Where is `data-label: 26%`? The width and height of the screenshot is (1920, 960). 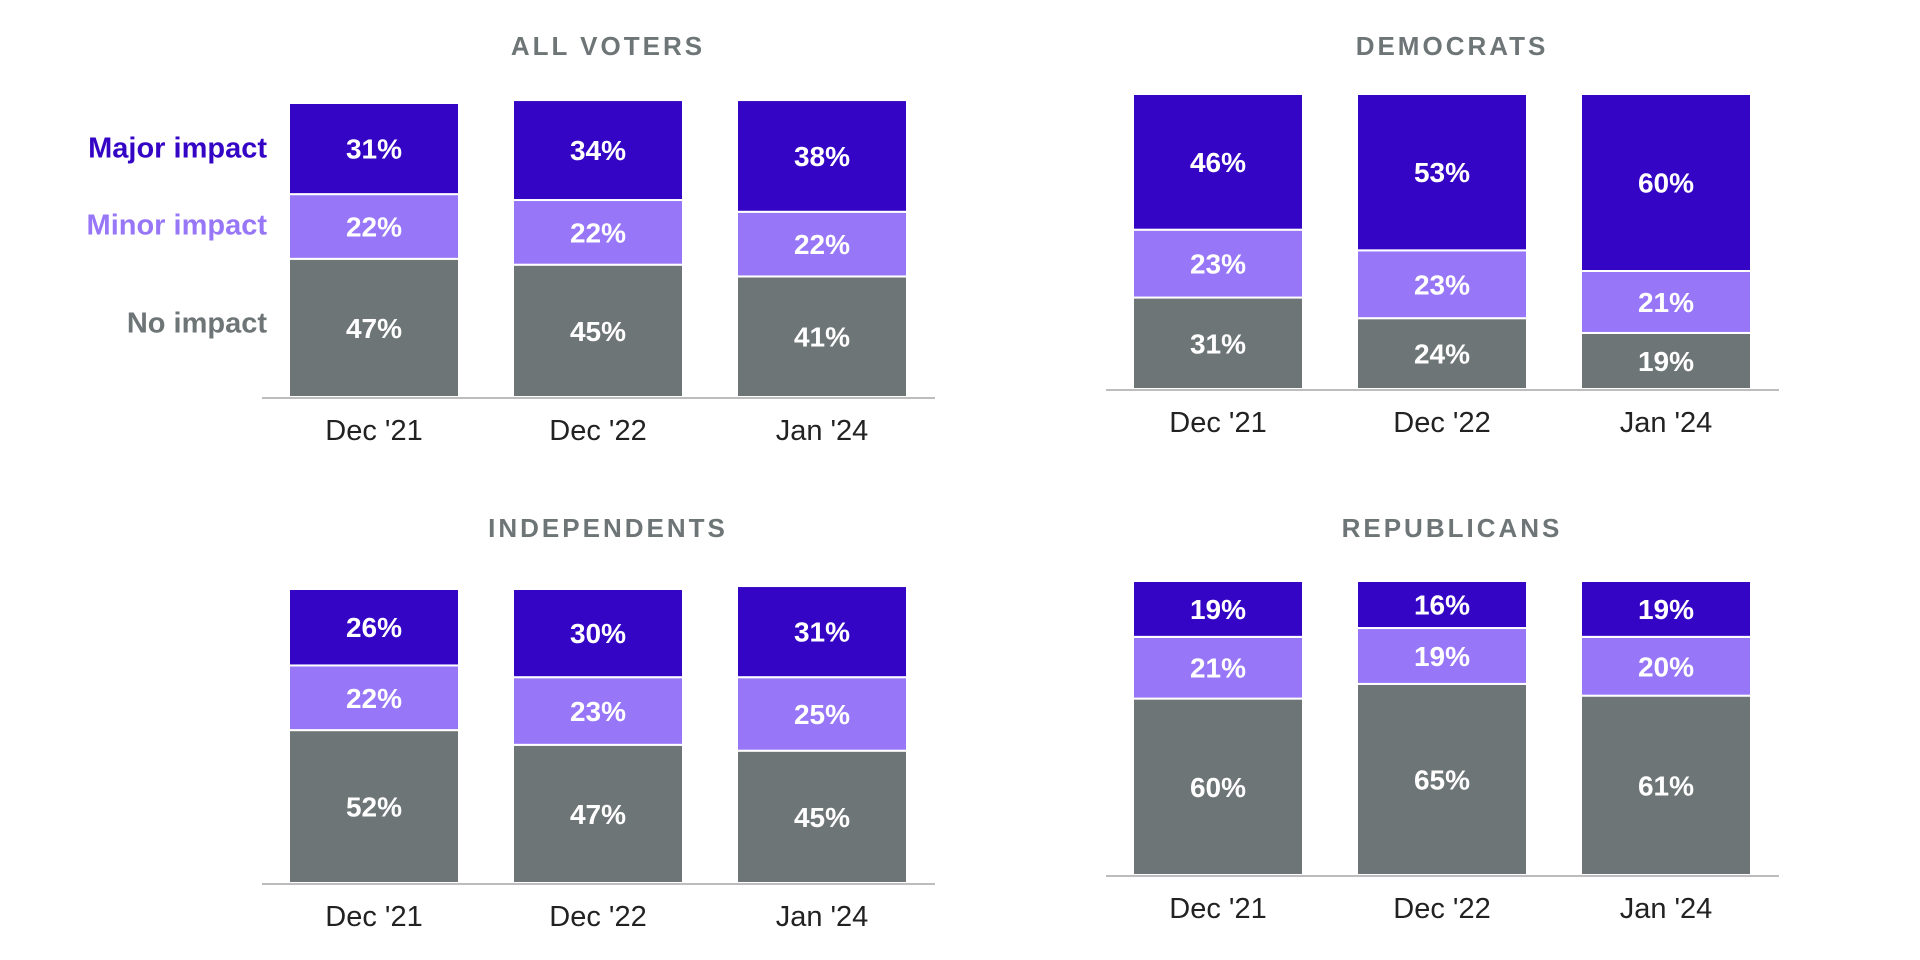 data-label: 26% is located at coordinates (374, 627).